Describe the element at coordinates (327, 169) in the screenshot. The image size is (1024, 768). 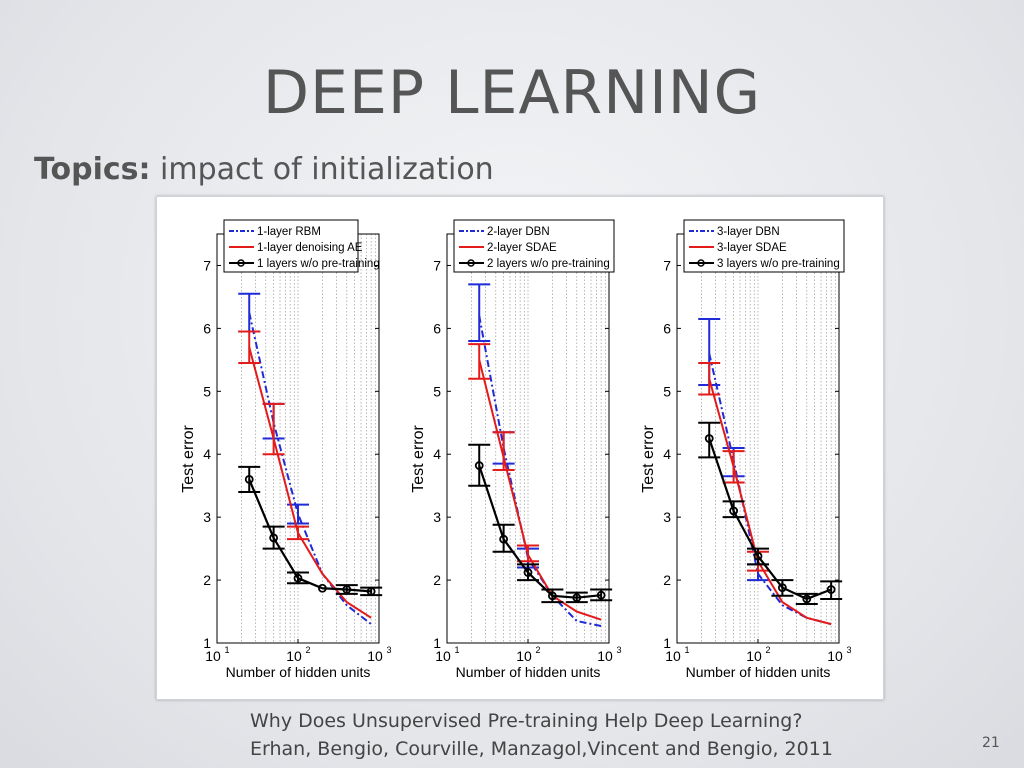
I see `topics-text: impact of initialization` at that location.